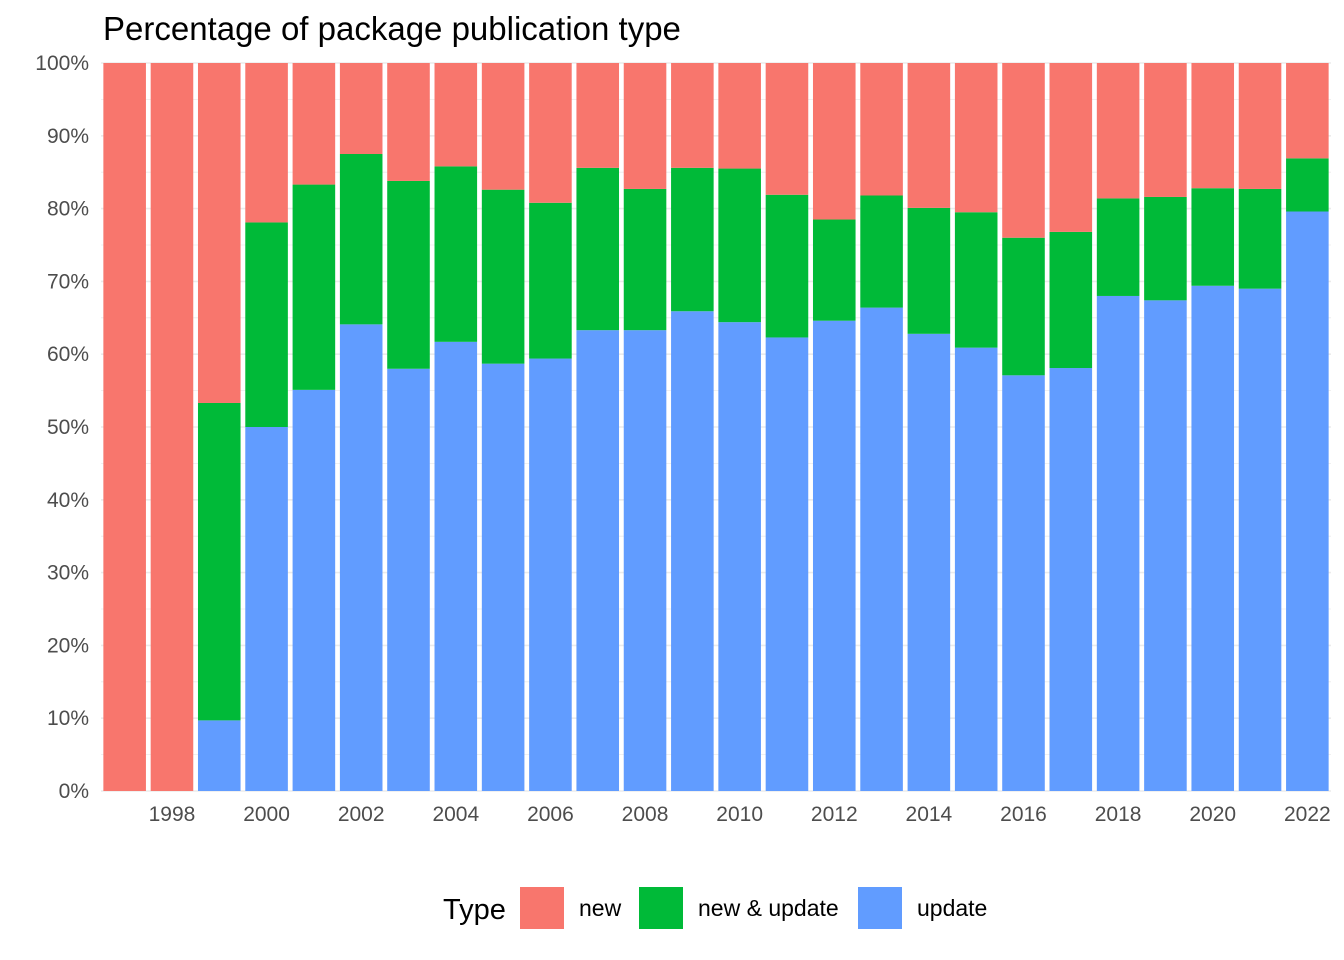 The image size is (1344, 960). What do you see at coordinates (68, 645) in the screenshot?
I see `y-tick-label: 20%` at bounding box center [68, 645].